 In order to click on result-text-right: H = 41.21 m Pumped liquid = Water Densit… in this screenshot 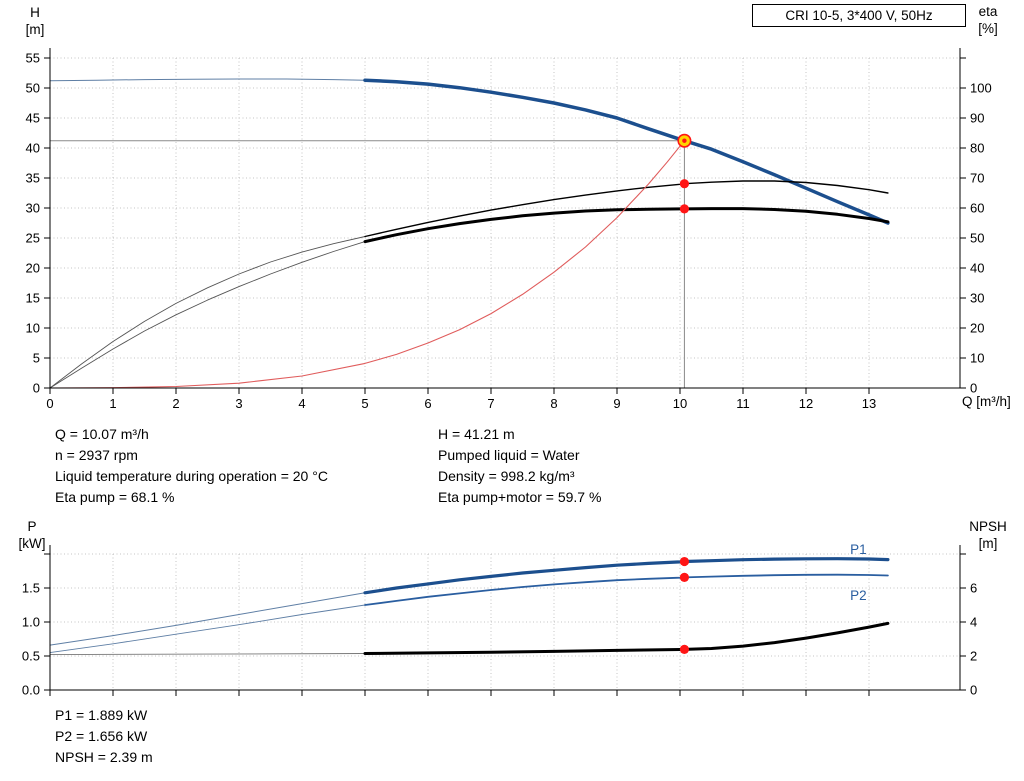, I will do `click(519, 466)`.